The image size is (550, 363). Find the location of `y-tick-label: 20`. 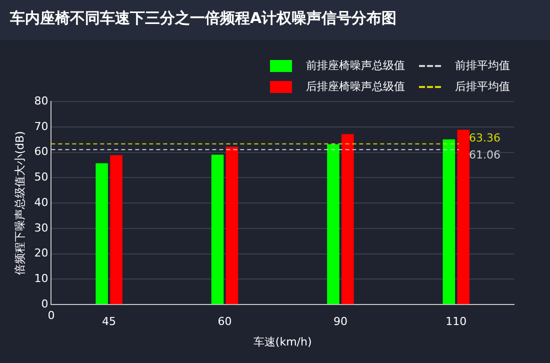

y-tick-label: 20 is located at coordinates (41, 253).